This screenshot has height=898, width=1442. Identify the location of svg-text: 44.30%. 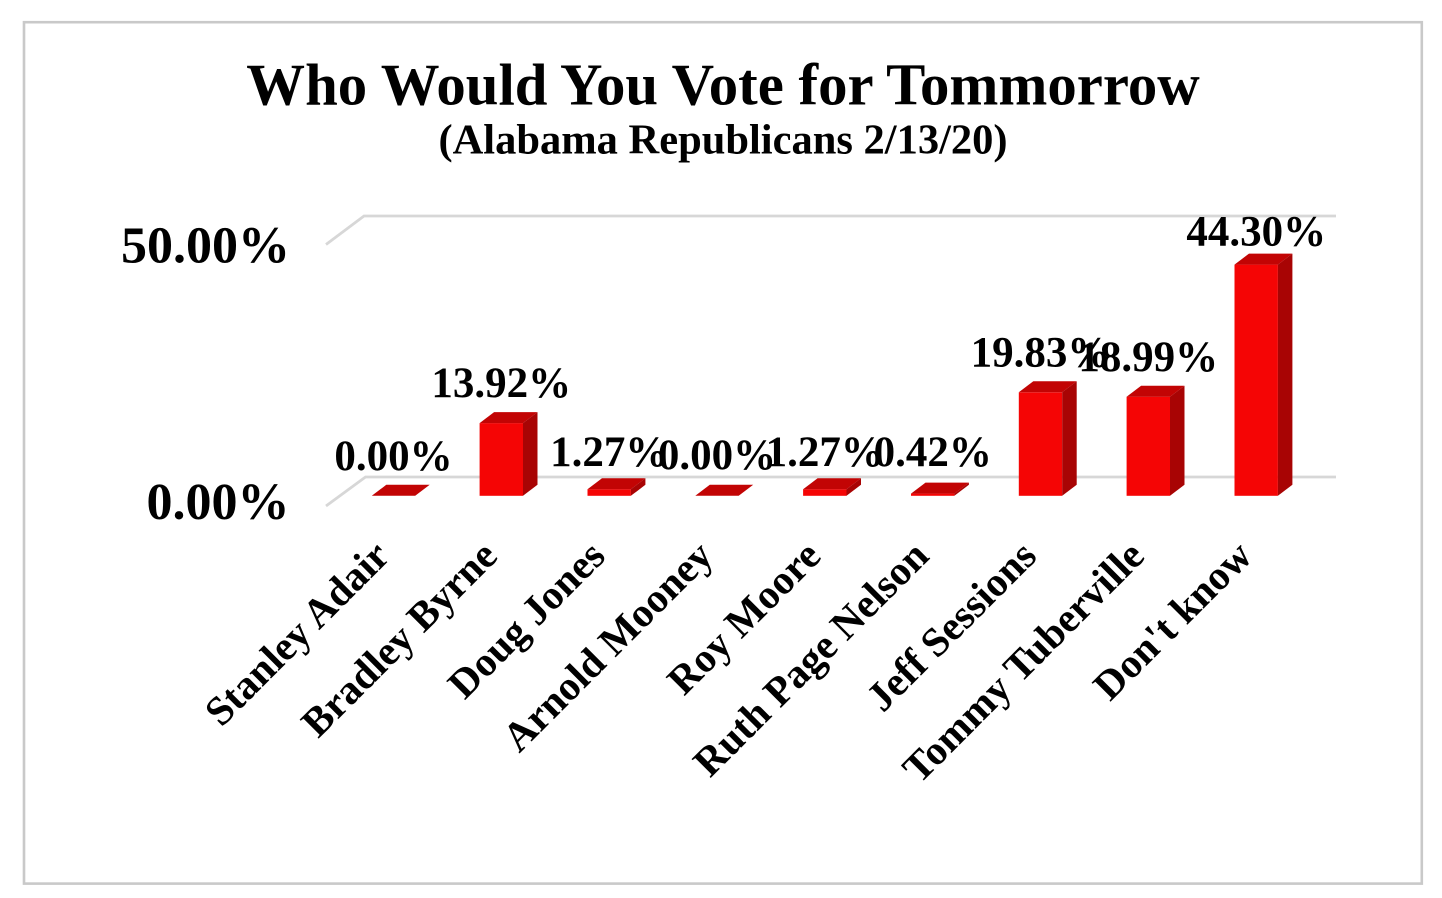
(1256, 232).